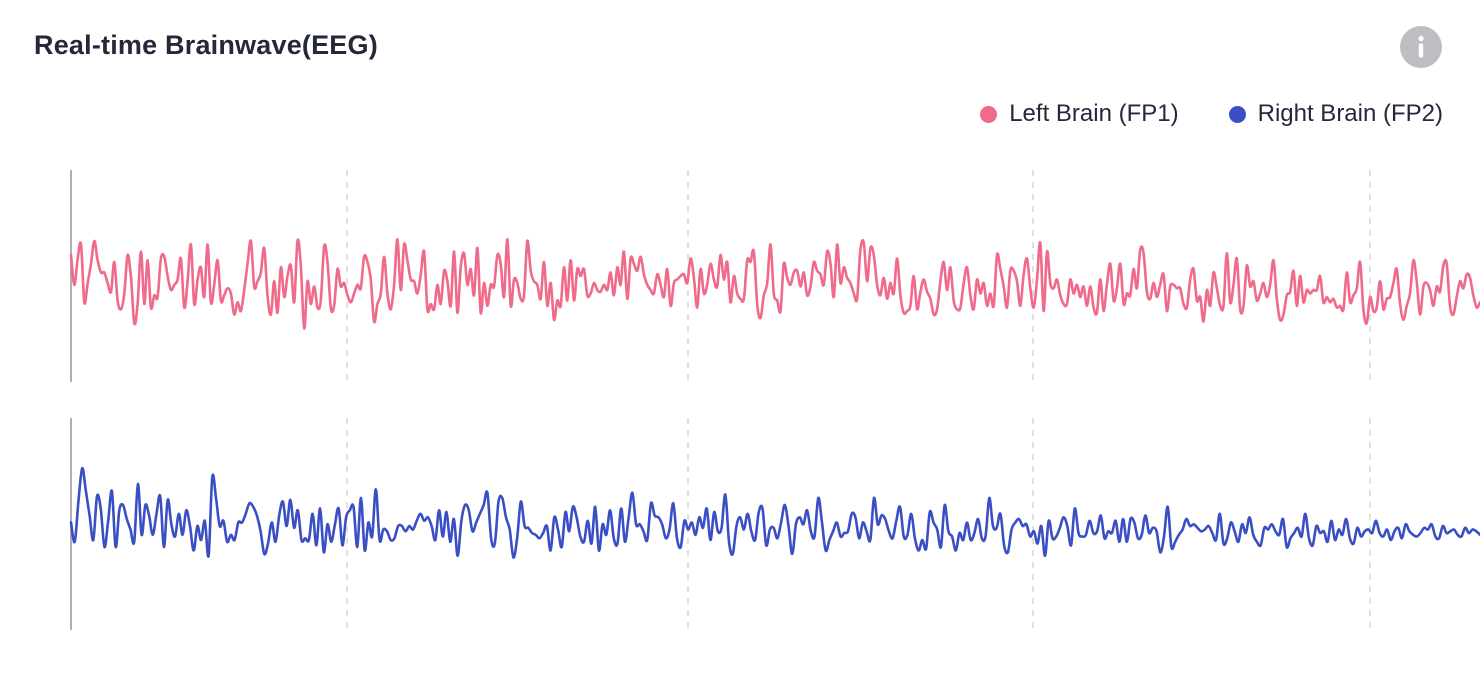  I want to click on legend-item-right-brain: Right Brain (FP2), so click(1335, 114).